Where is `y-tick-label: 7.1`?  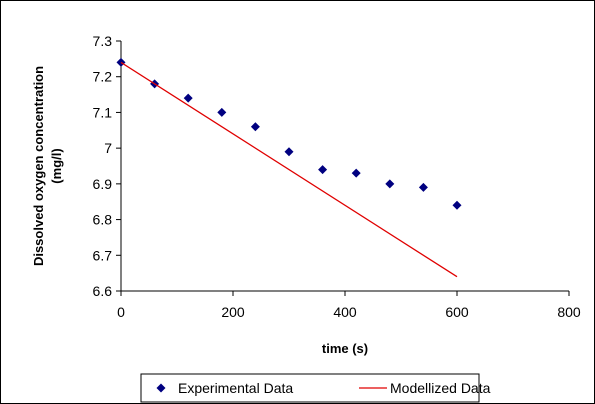
y-tick-label: 7.1 is located at coordinates (103, 112).